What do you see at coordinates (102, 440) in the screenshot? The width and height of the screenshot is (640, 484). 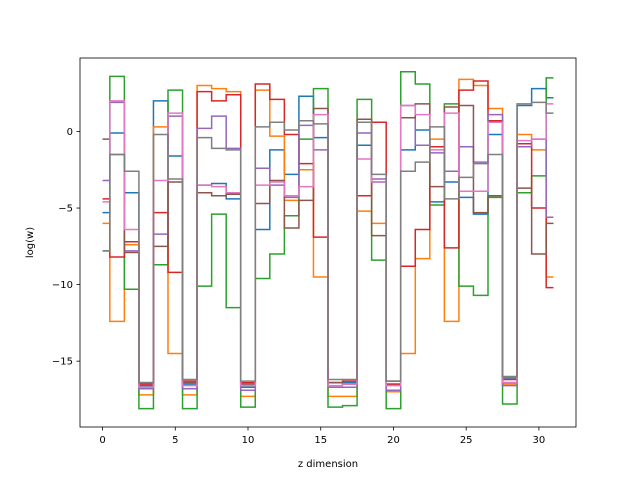 I see `x-tick-label: 0` at bounding box center [102, 440].